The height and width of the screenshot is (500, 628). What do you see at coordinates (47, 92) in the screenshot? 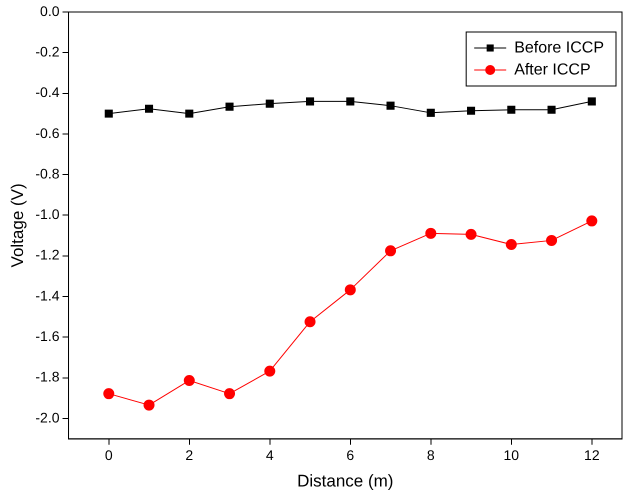
I see `y-tick-label: -0.4` at bounding box center [47, 92].